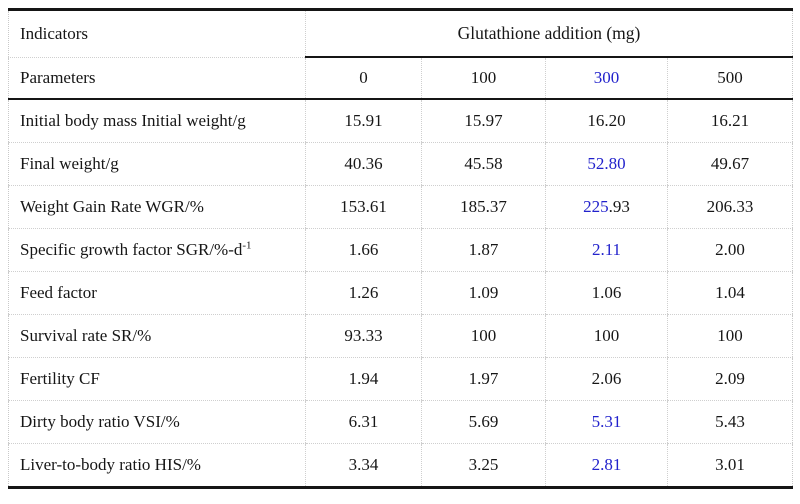  I want to click on text-segment: 206.33, so click(730, 206).